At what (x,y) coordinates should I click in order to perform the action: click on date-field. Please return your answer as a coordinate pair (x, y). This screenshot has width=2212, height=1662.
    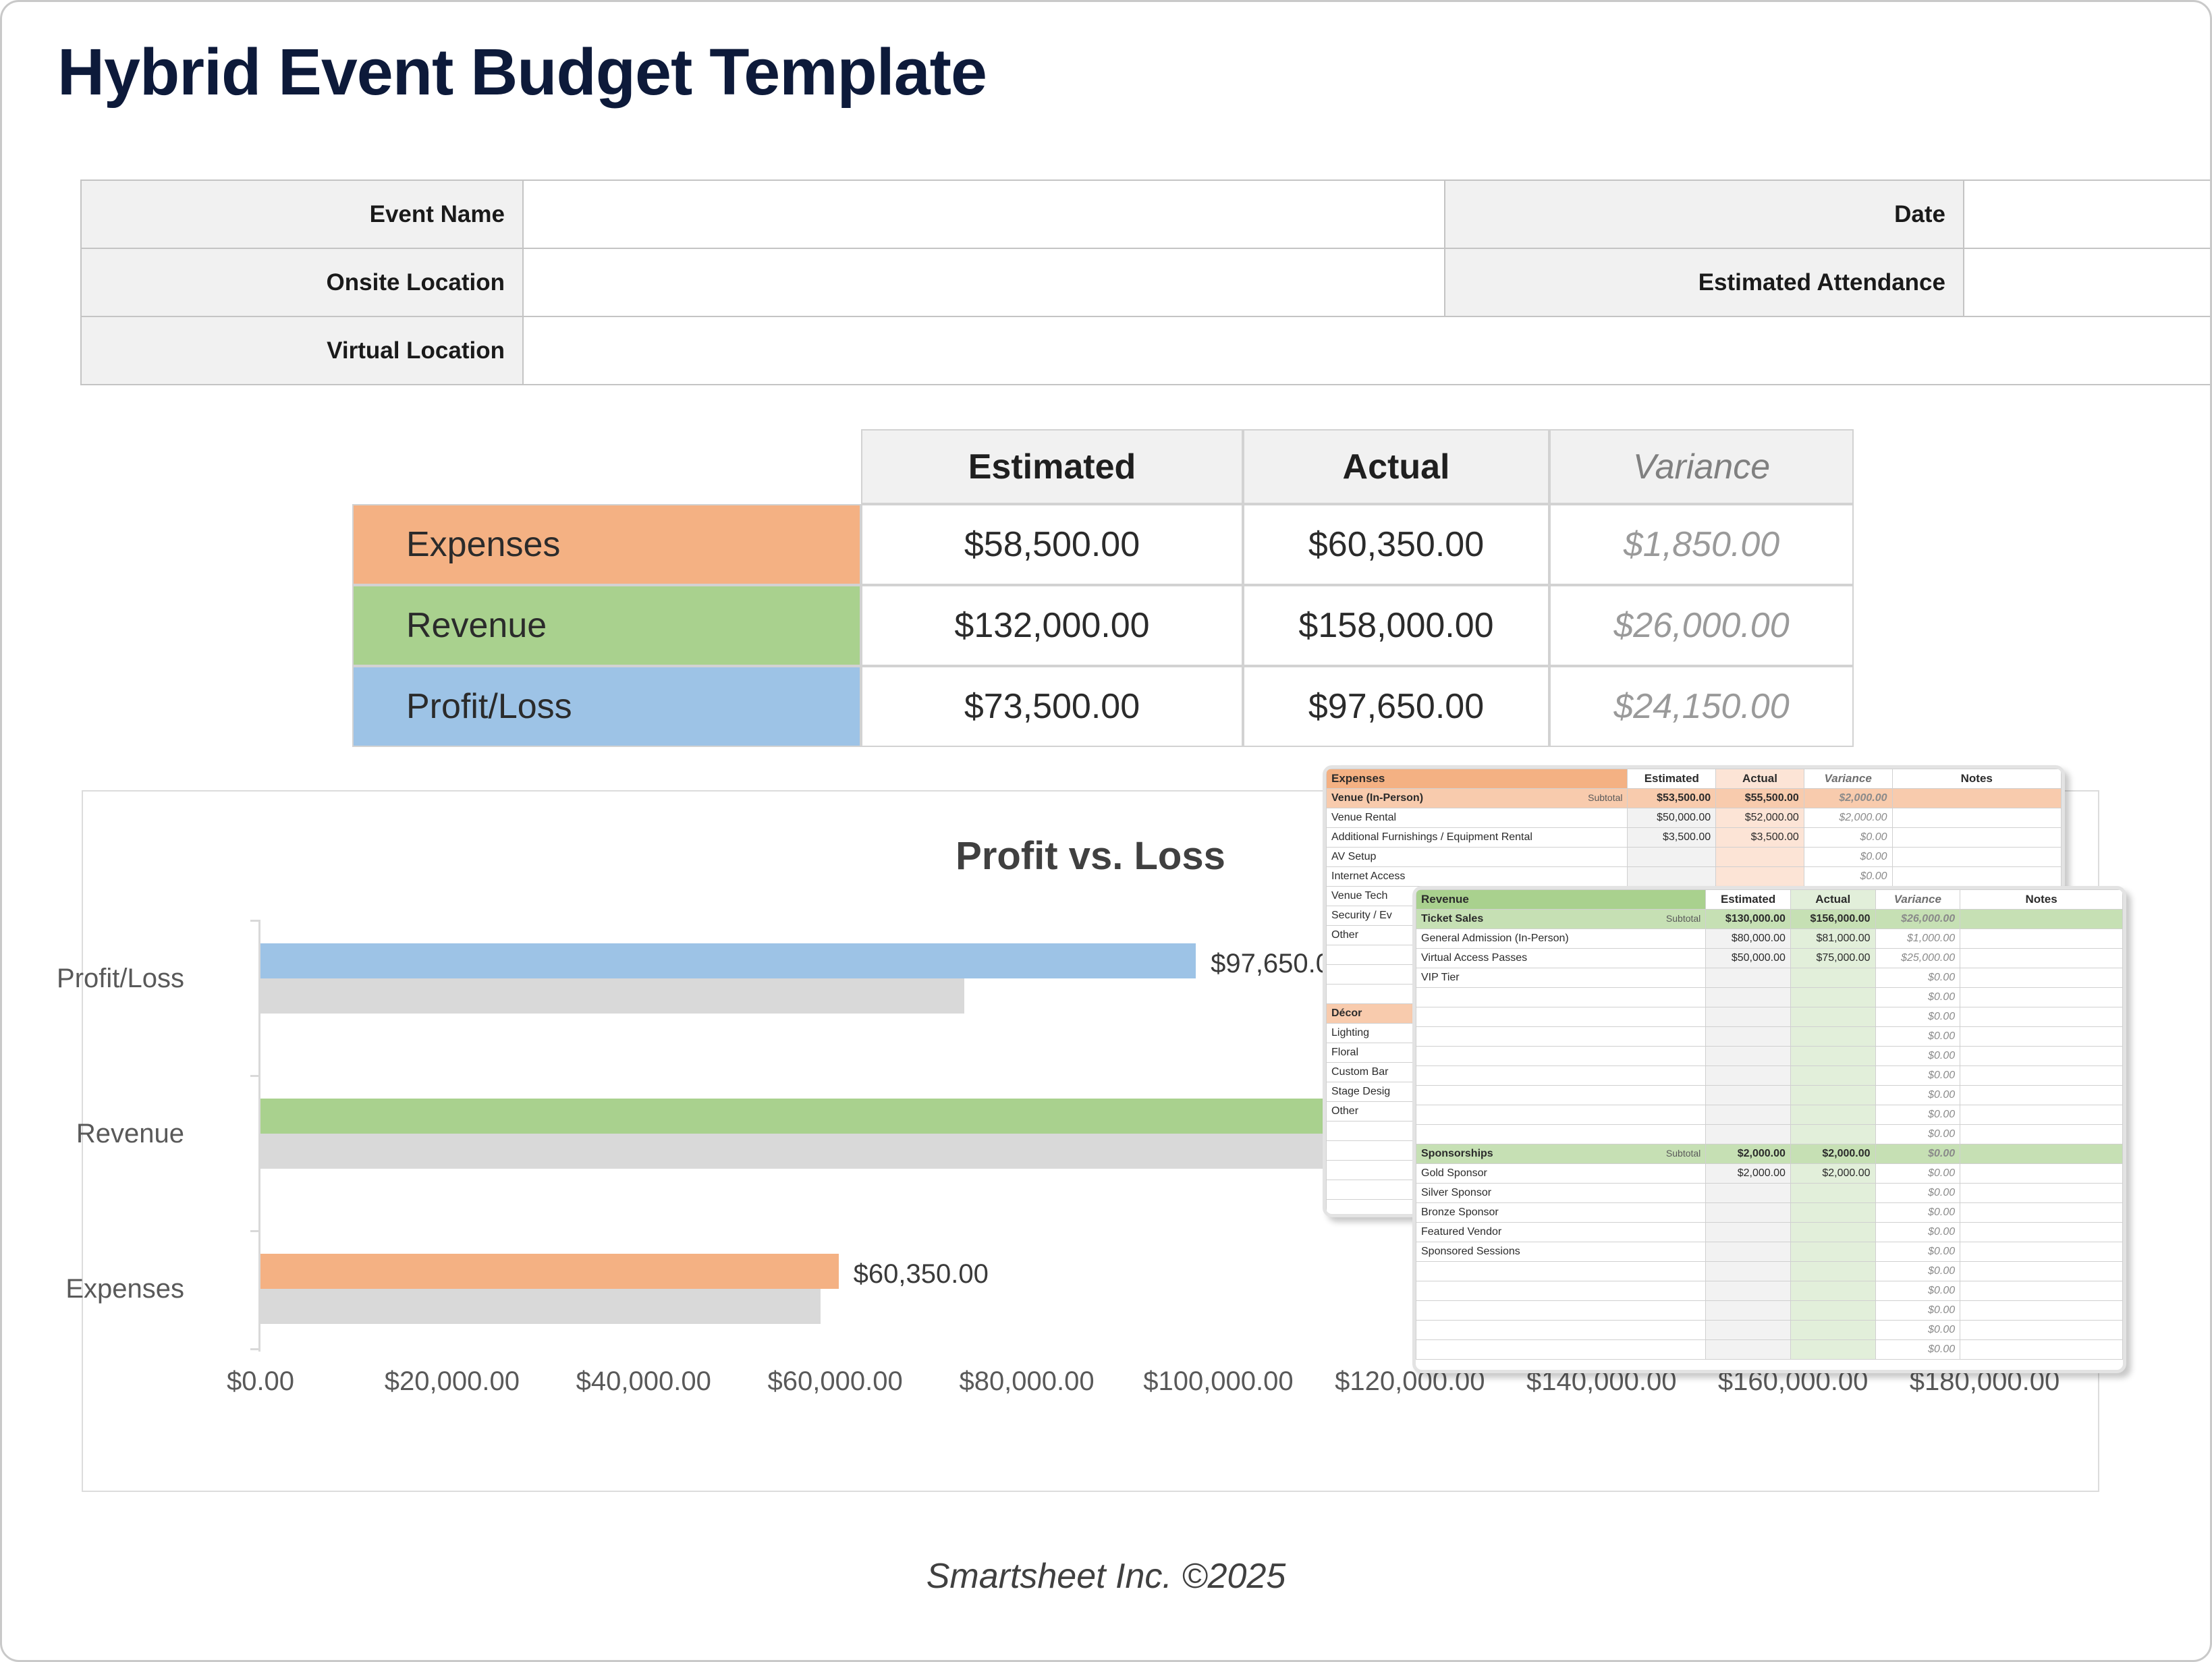
    Looking at the image, I should click on (2086, 214).